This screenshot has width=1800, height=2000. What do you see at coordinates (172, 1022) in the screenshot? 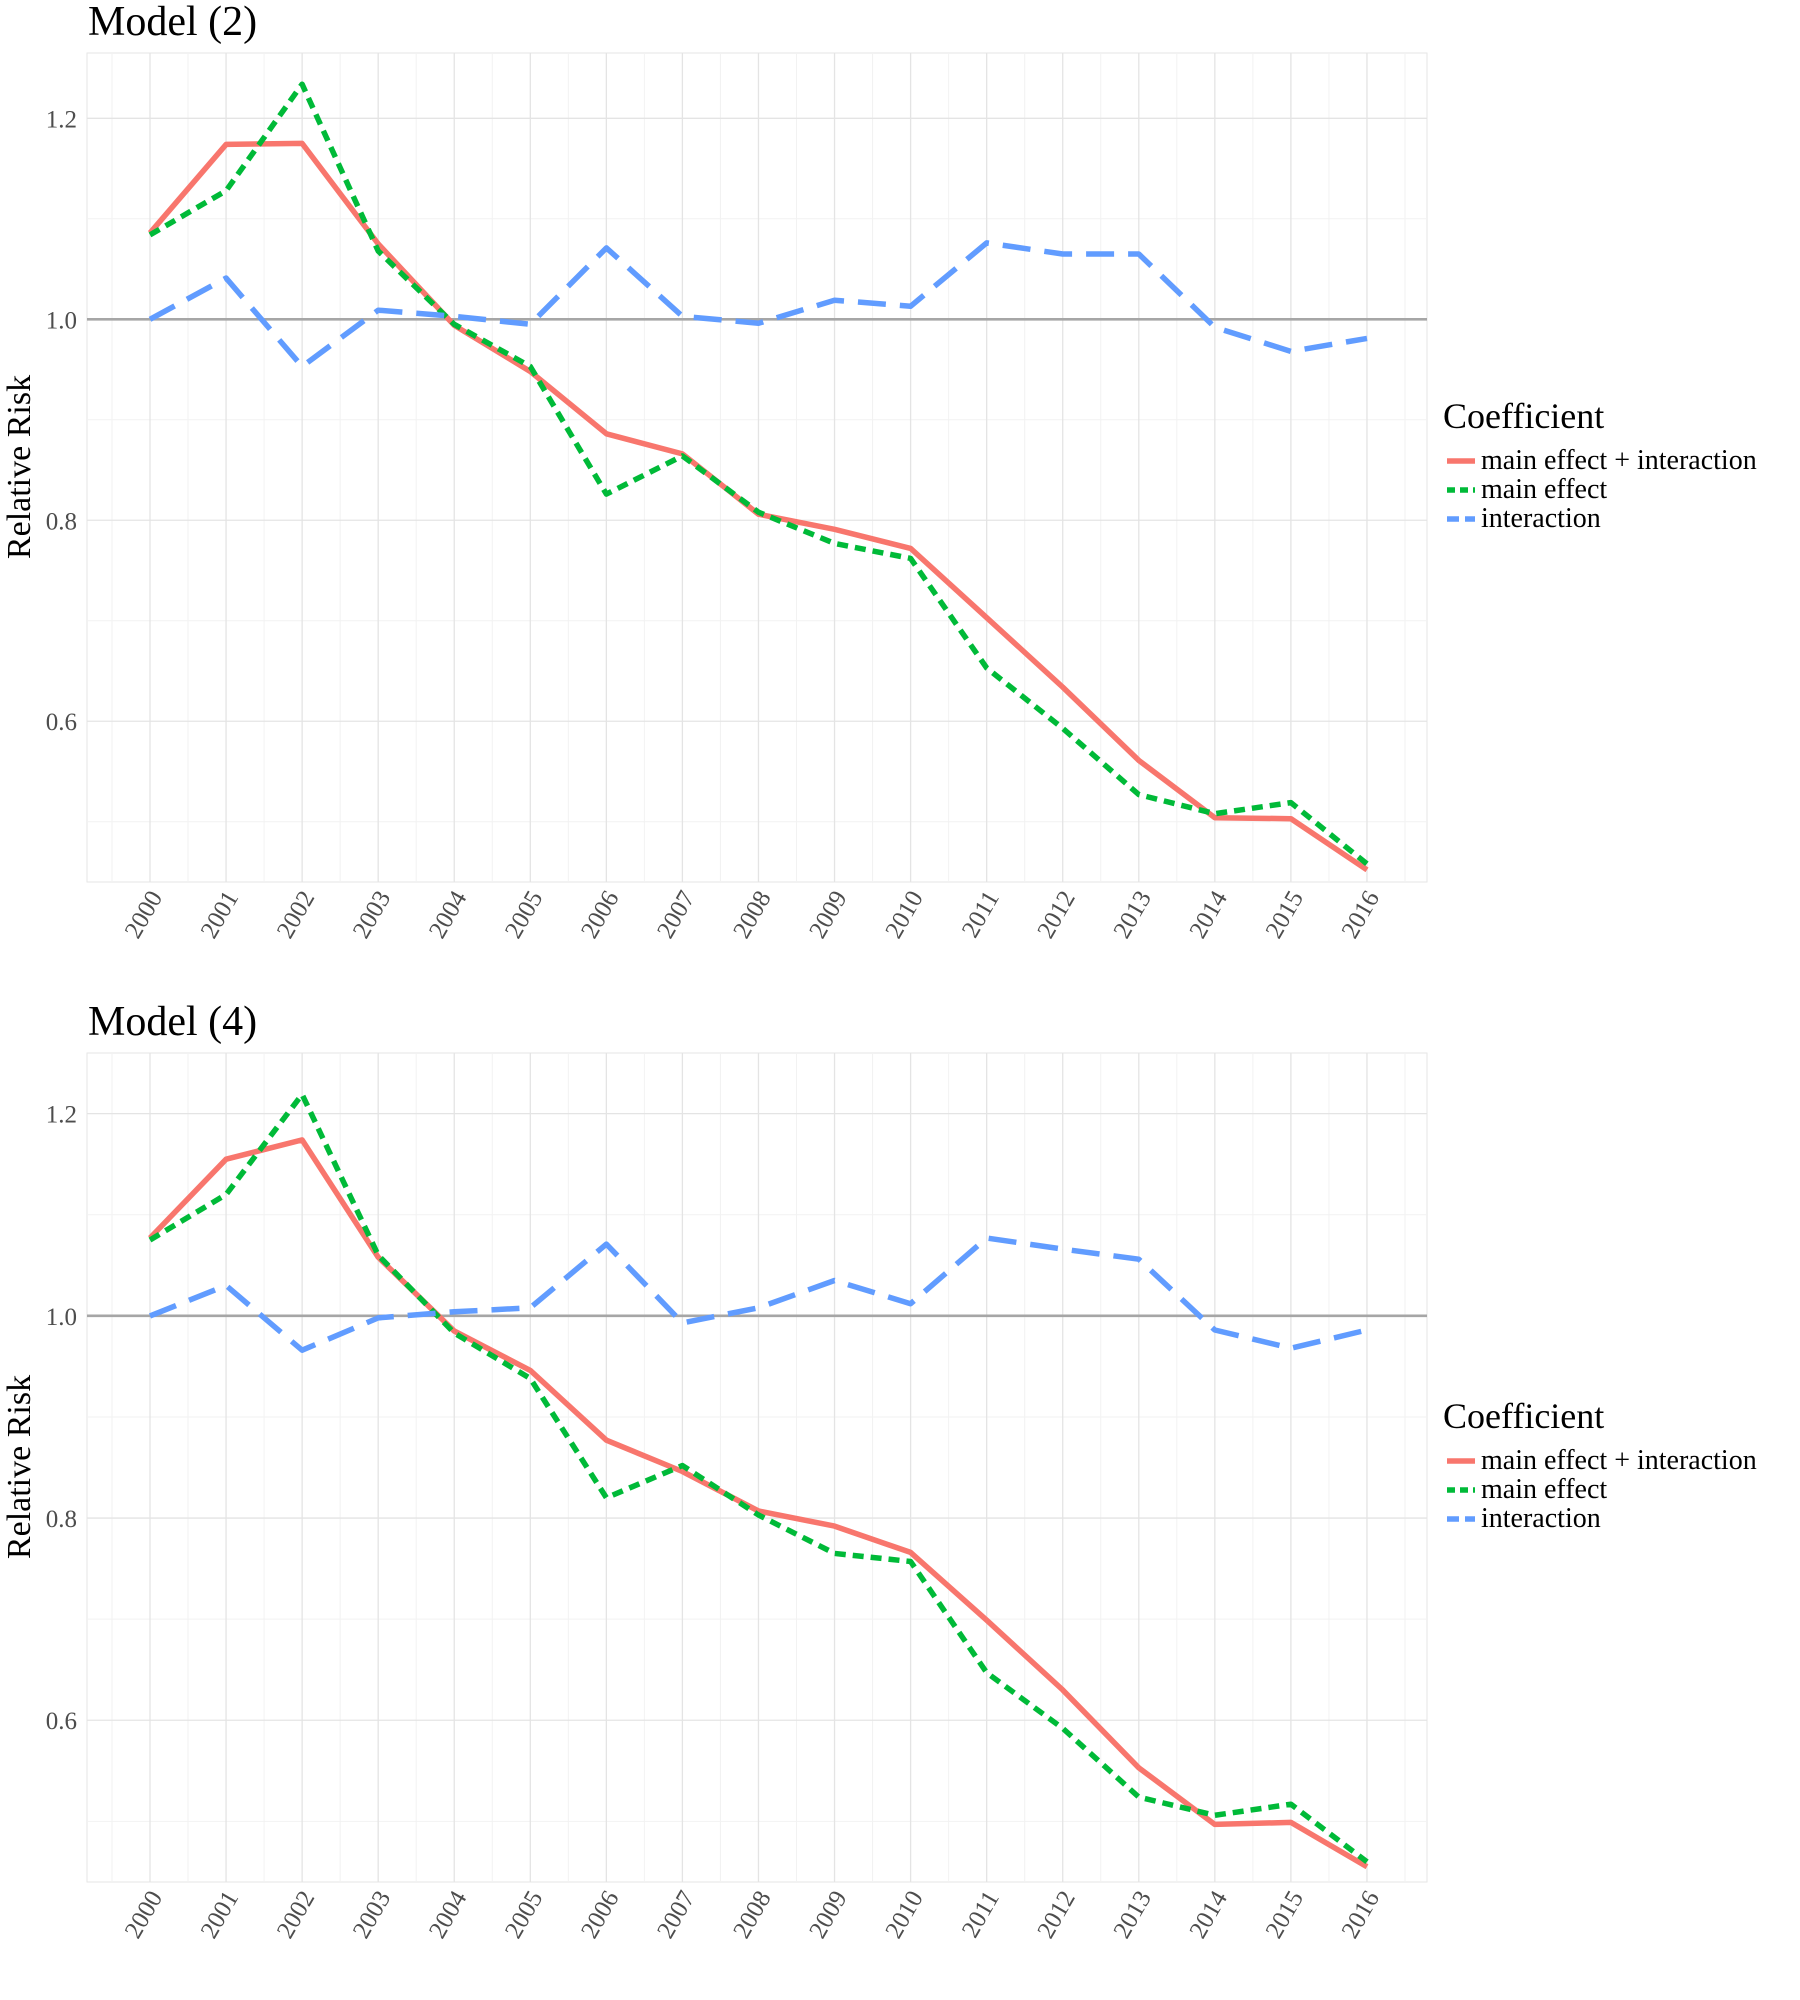
I see `chart-title: Model (4)` at bounding box center [172, 1022].